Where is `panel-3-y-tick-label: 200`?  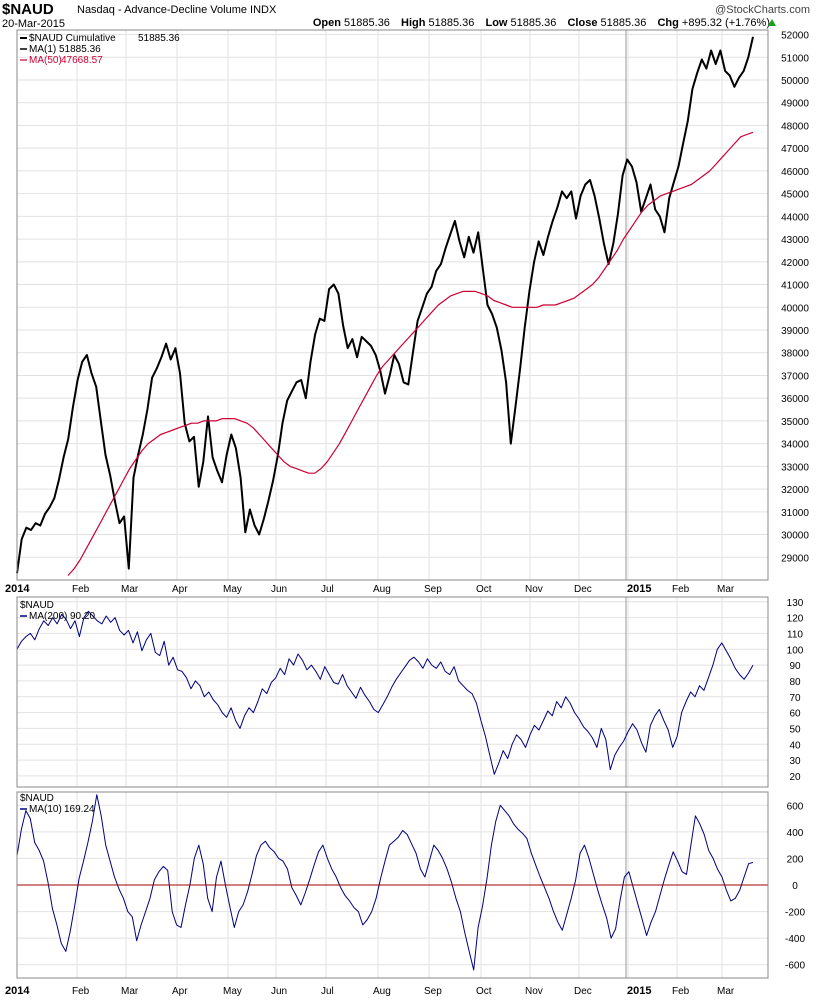
panel-3-y-tick-label: 200 is located at coordinates (795, 859).